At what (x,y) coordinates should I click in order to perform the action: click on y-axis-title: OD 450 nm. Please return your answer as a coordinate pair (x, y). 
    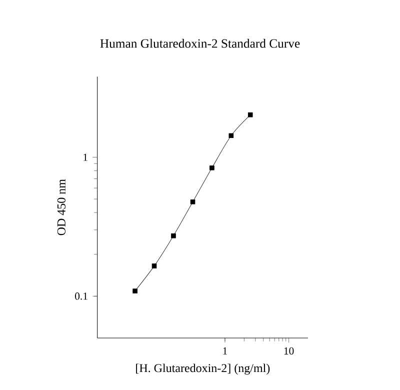
    Looking at the image, I should click on (61, 207).